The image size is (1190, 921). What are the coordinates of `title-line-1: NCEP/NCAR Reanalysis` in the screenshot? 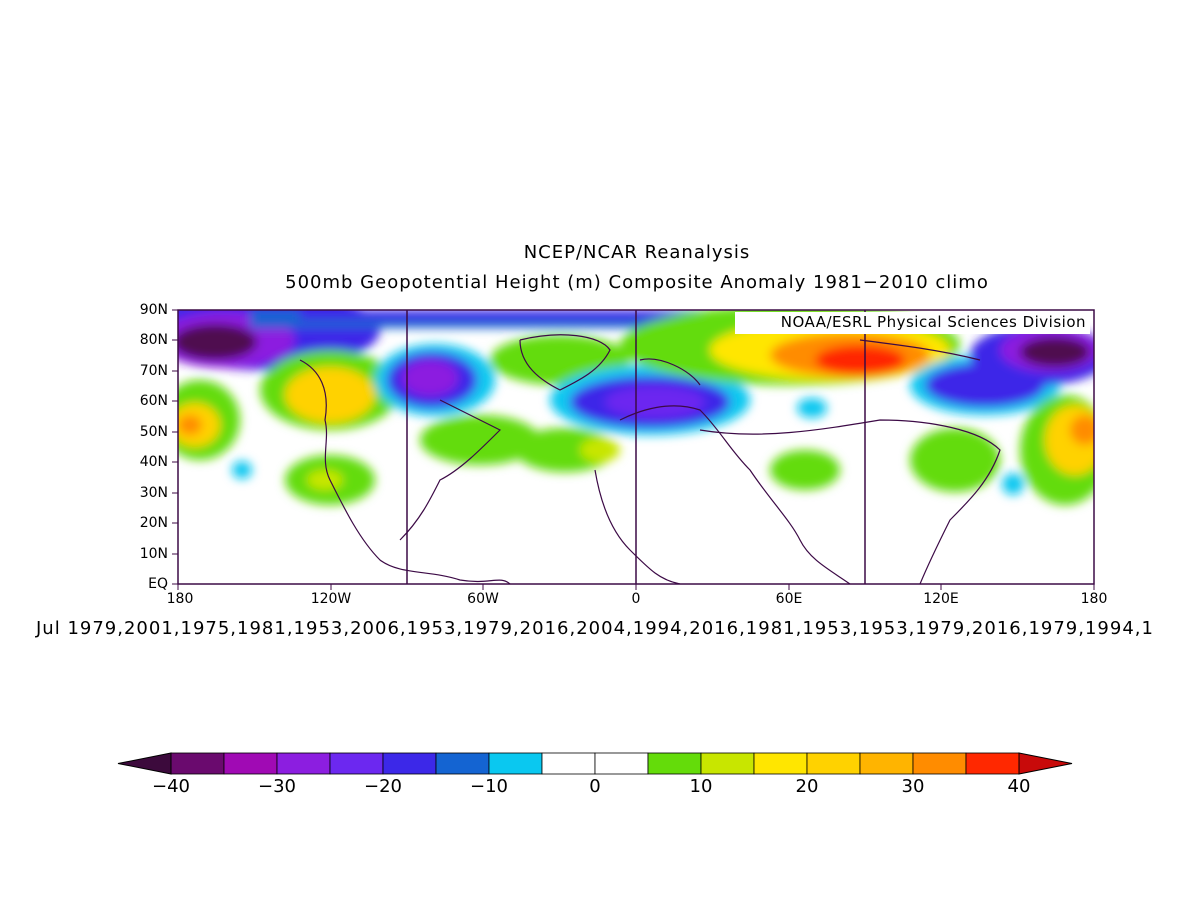 It's located at (637, 252).